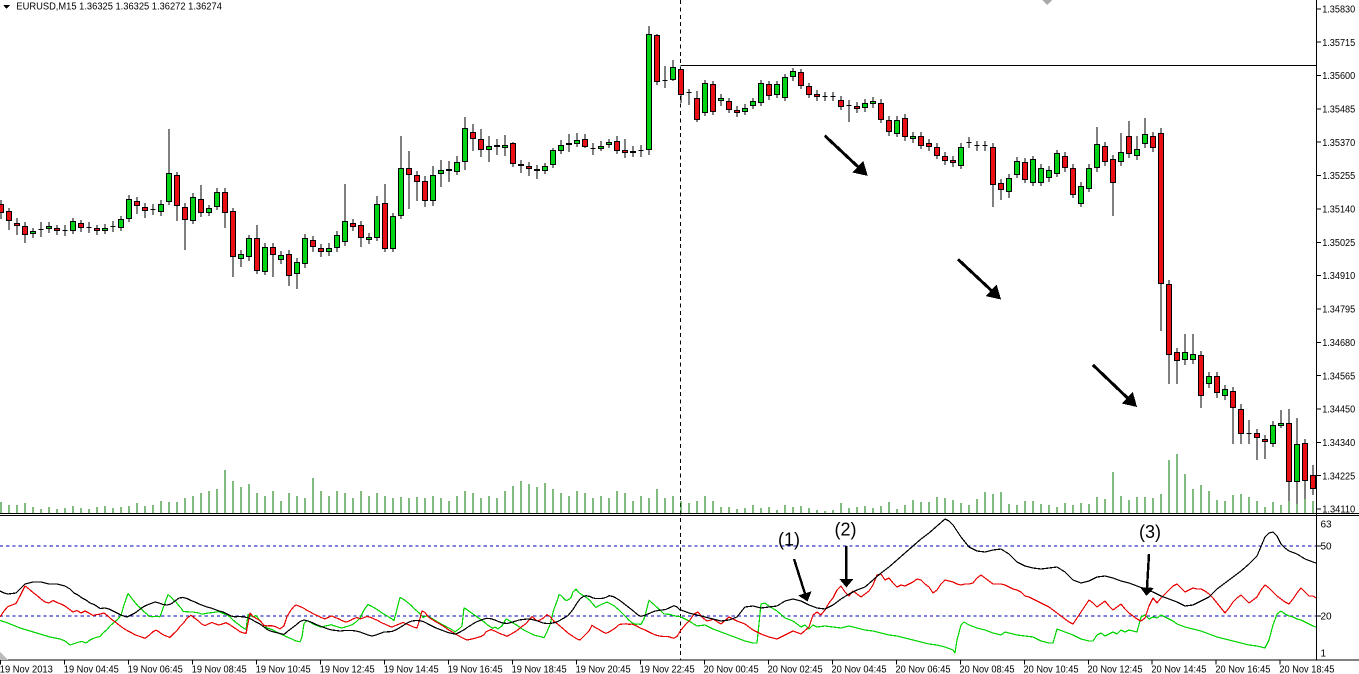  Describe the element at coordinates (1306, 669) in the screenshot. I see `svg-text: 20 Nov 18:45` at that location.